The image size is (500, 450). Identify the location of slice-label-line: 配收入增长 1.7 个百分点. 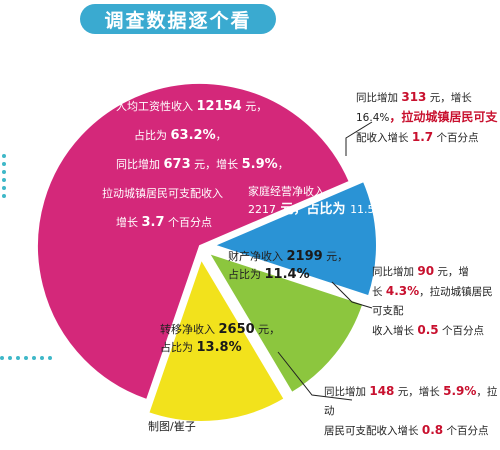
(426, 138).